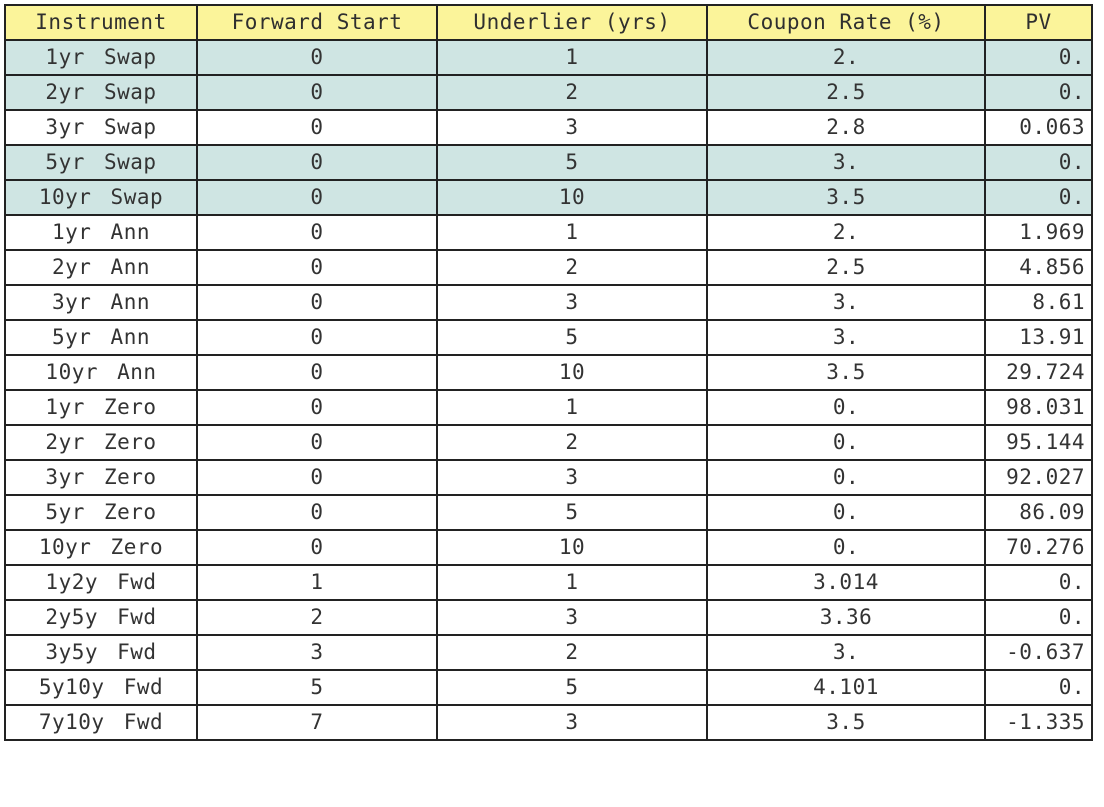  What do you see at coordinates (101, 687) in the screenshot?
I see `cell-instrument: 5y10y Fwd` at bounding box center [101, 687].